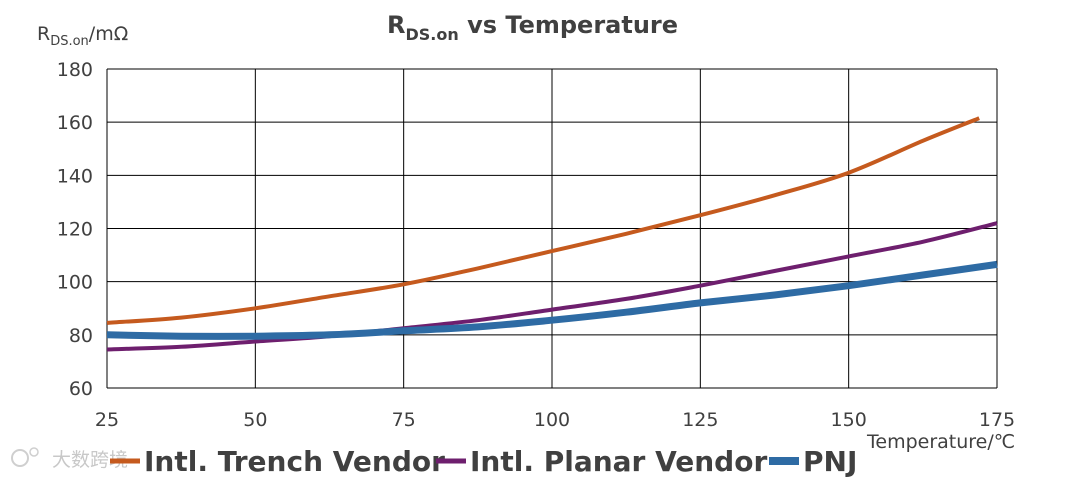 The height and width of the screenshot is (479, 1080). Describe the element at coordinates (75, 123) in the screenshot. I see `y-tick-label: 160` at that location.